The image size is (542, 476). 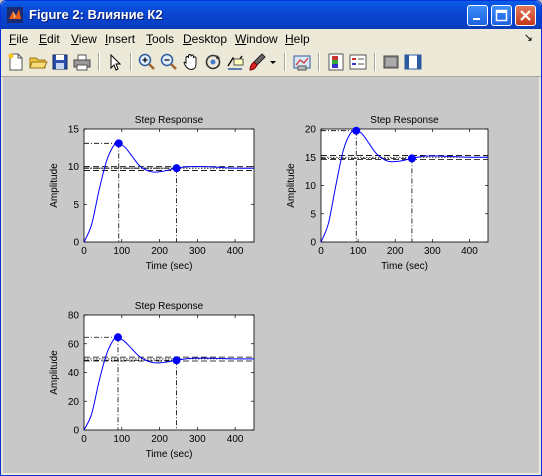 What do you see at coordinates (213, 62) in the screenshot?
I see `rotate-3d-icon` at bounding box center [213, 62].